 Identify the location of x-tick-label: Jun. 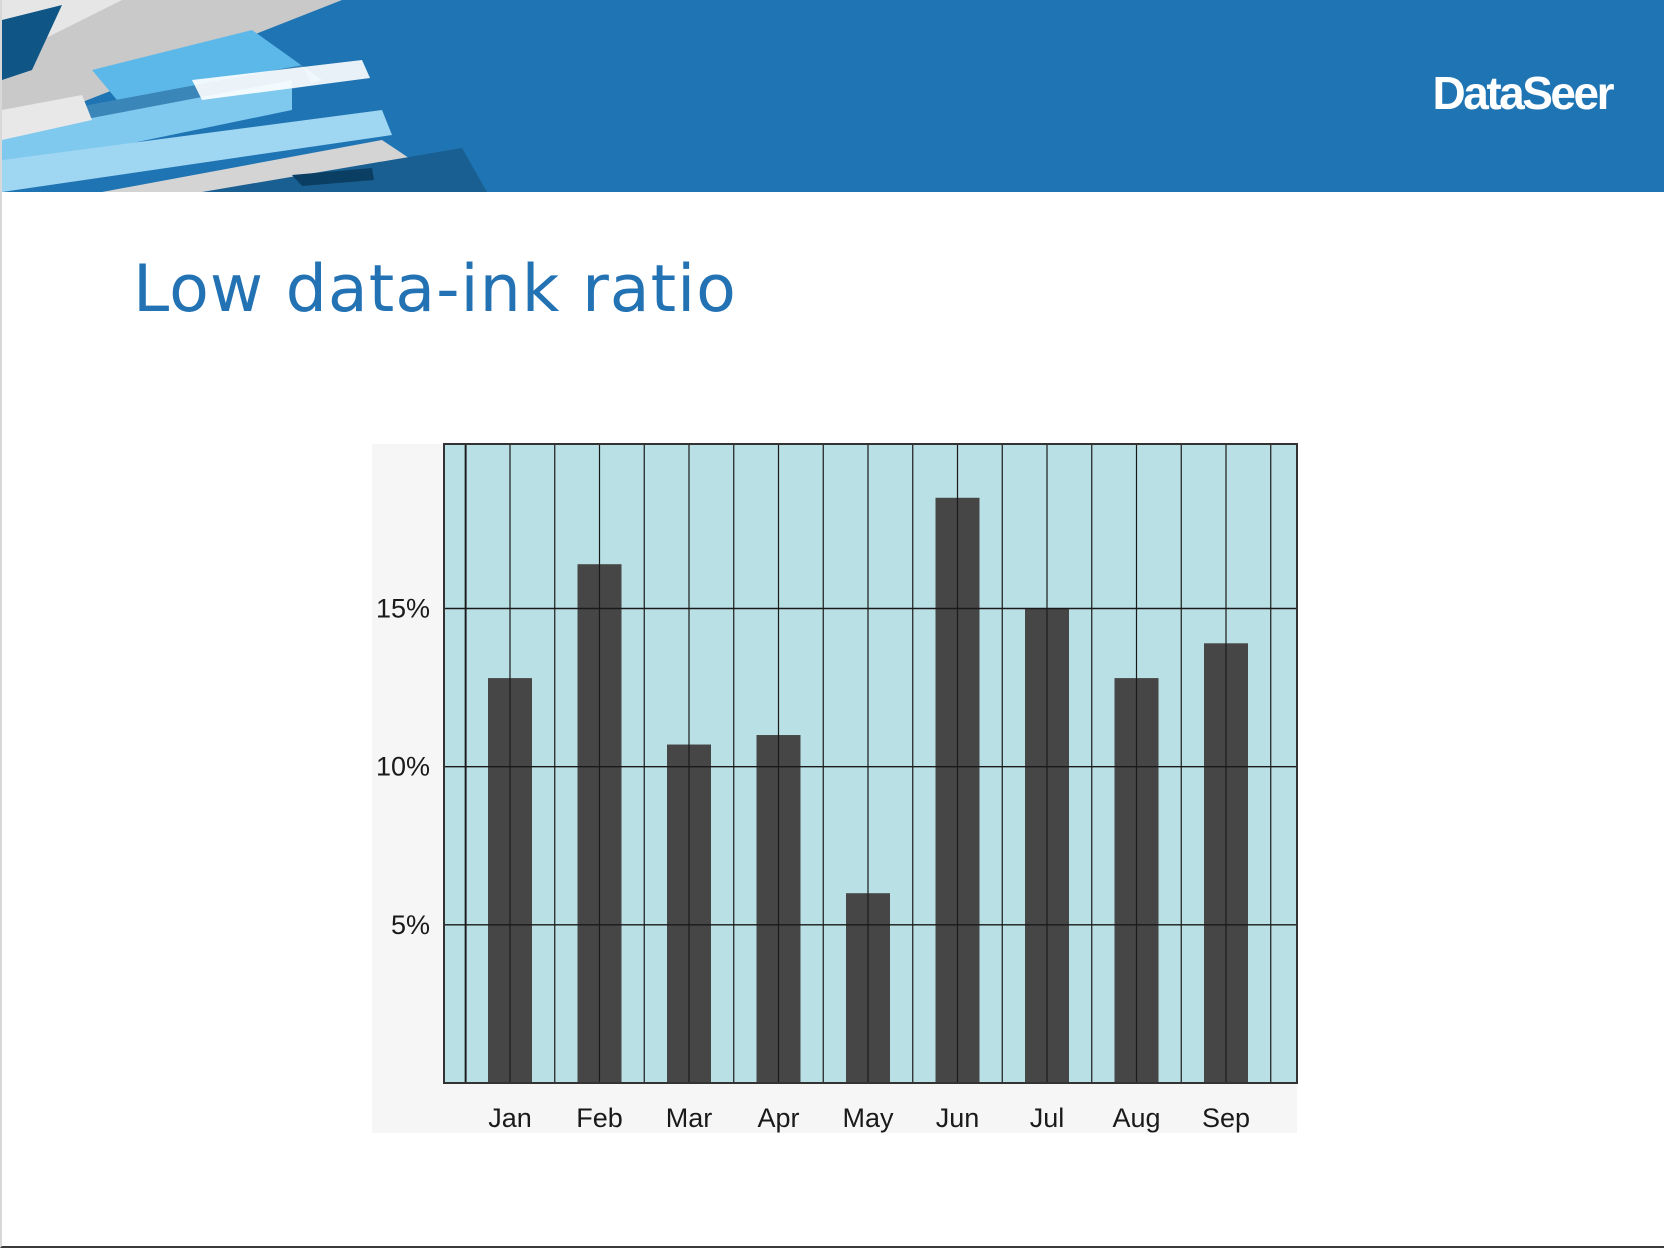
(958, 1118).